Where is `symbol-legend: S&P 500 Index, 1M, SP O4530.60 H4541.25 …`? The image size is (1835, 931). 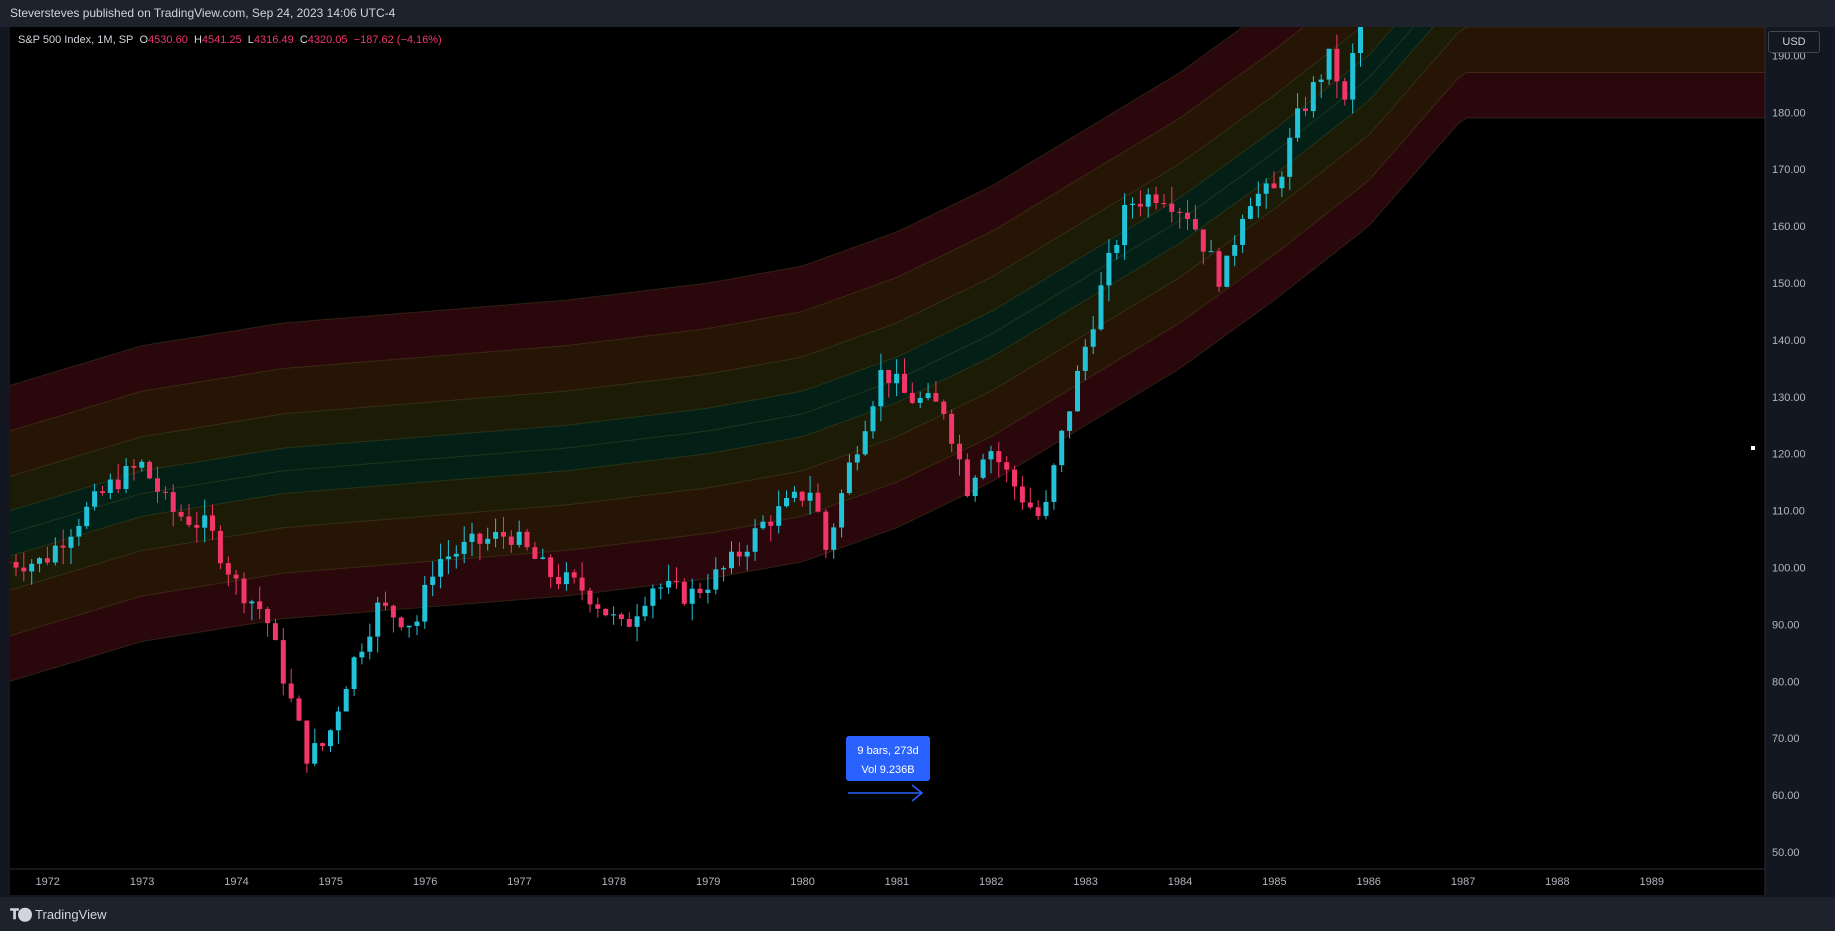
symbol-legend: S&P 500 Index, 1M, SP O4530.60 H4541.25 … is located at coordinates (230, 40).